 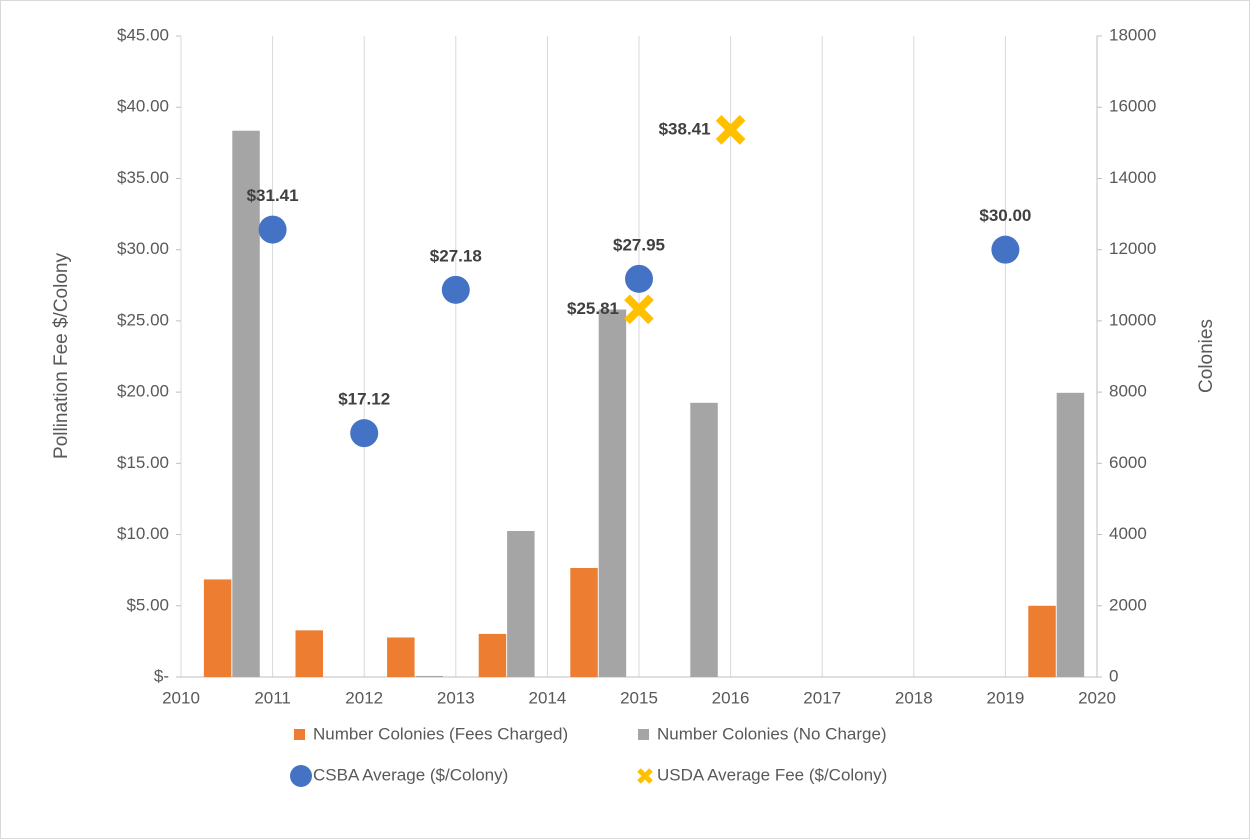 I want to click on x-tick-label: 2010, so click(x=181, y=697).